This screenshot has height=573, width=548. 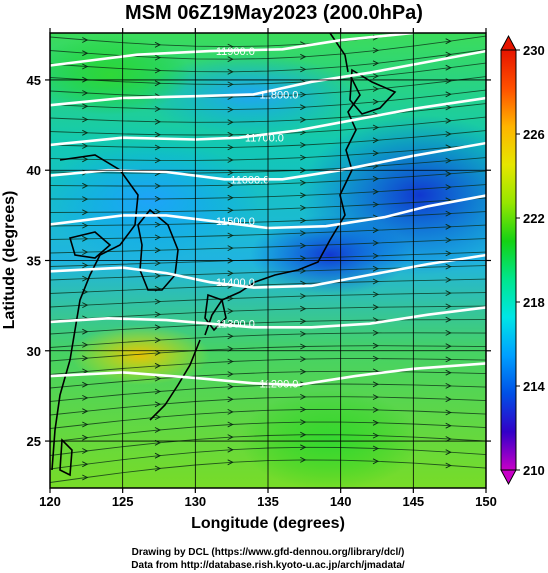 What do you see at coordinates (140, 355) in the screenshot?
I see `warm-anomaly` at bounding box center [140, 355].